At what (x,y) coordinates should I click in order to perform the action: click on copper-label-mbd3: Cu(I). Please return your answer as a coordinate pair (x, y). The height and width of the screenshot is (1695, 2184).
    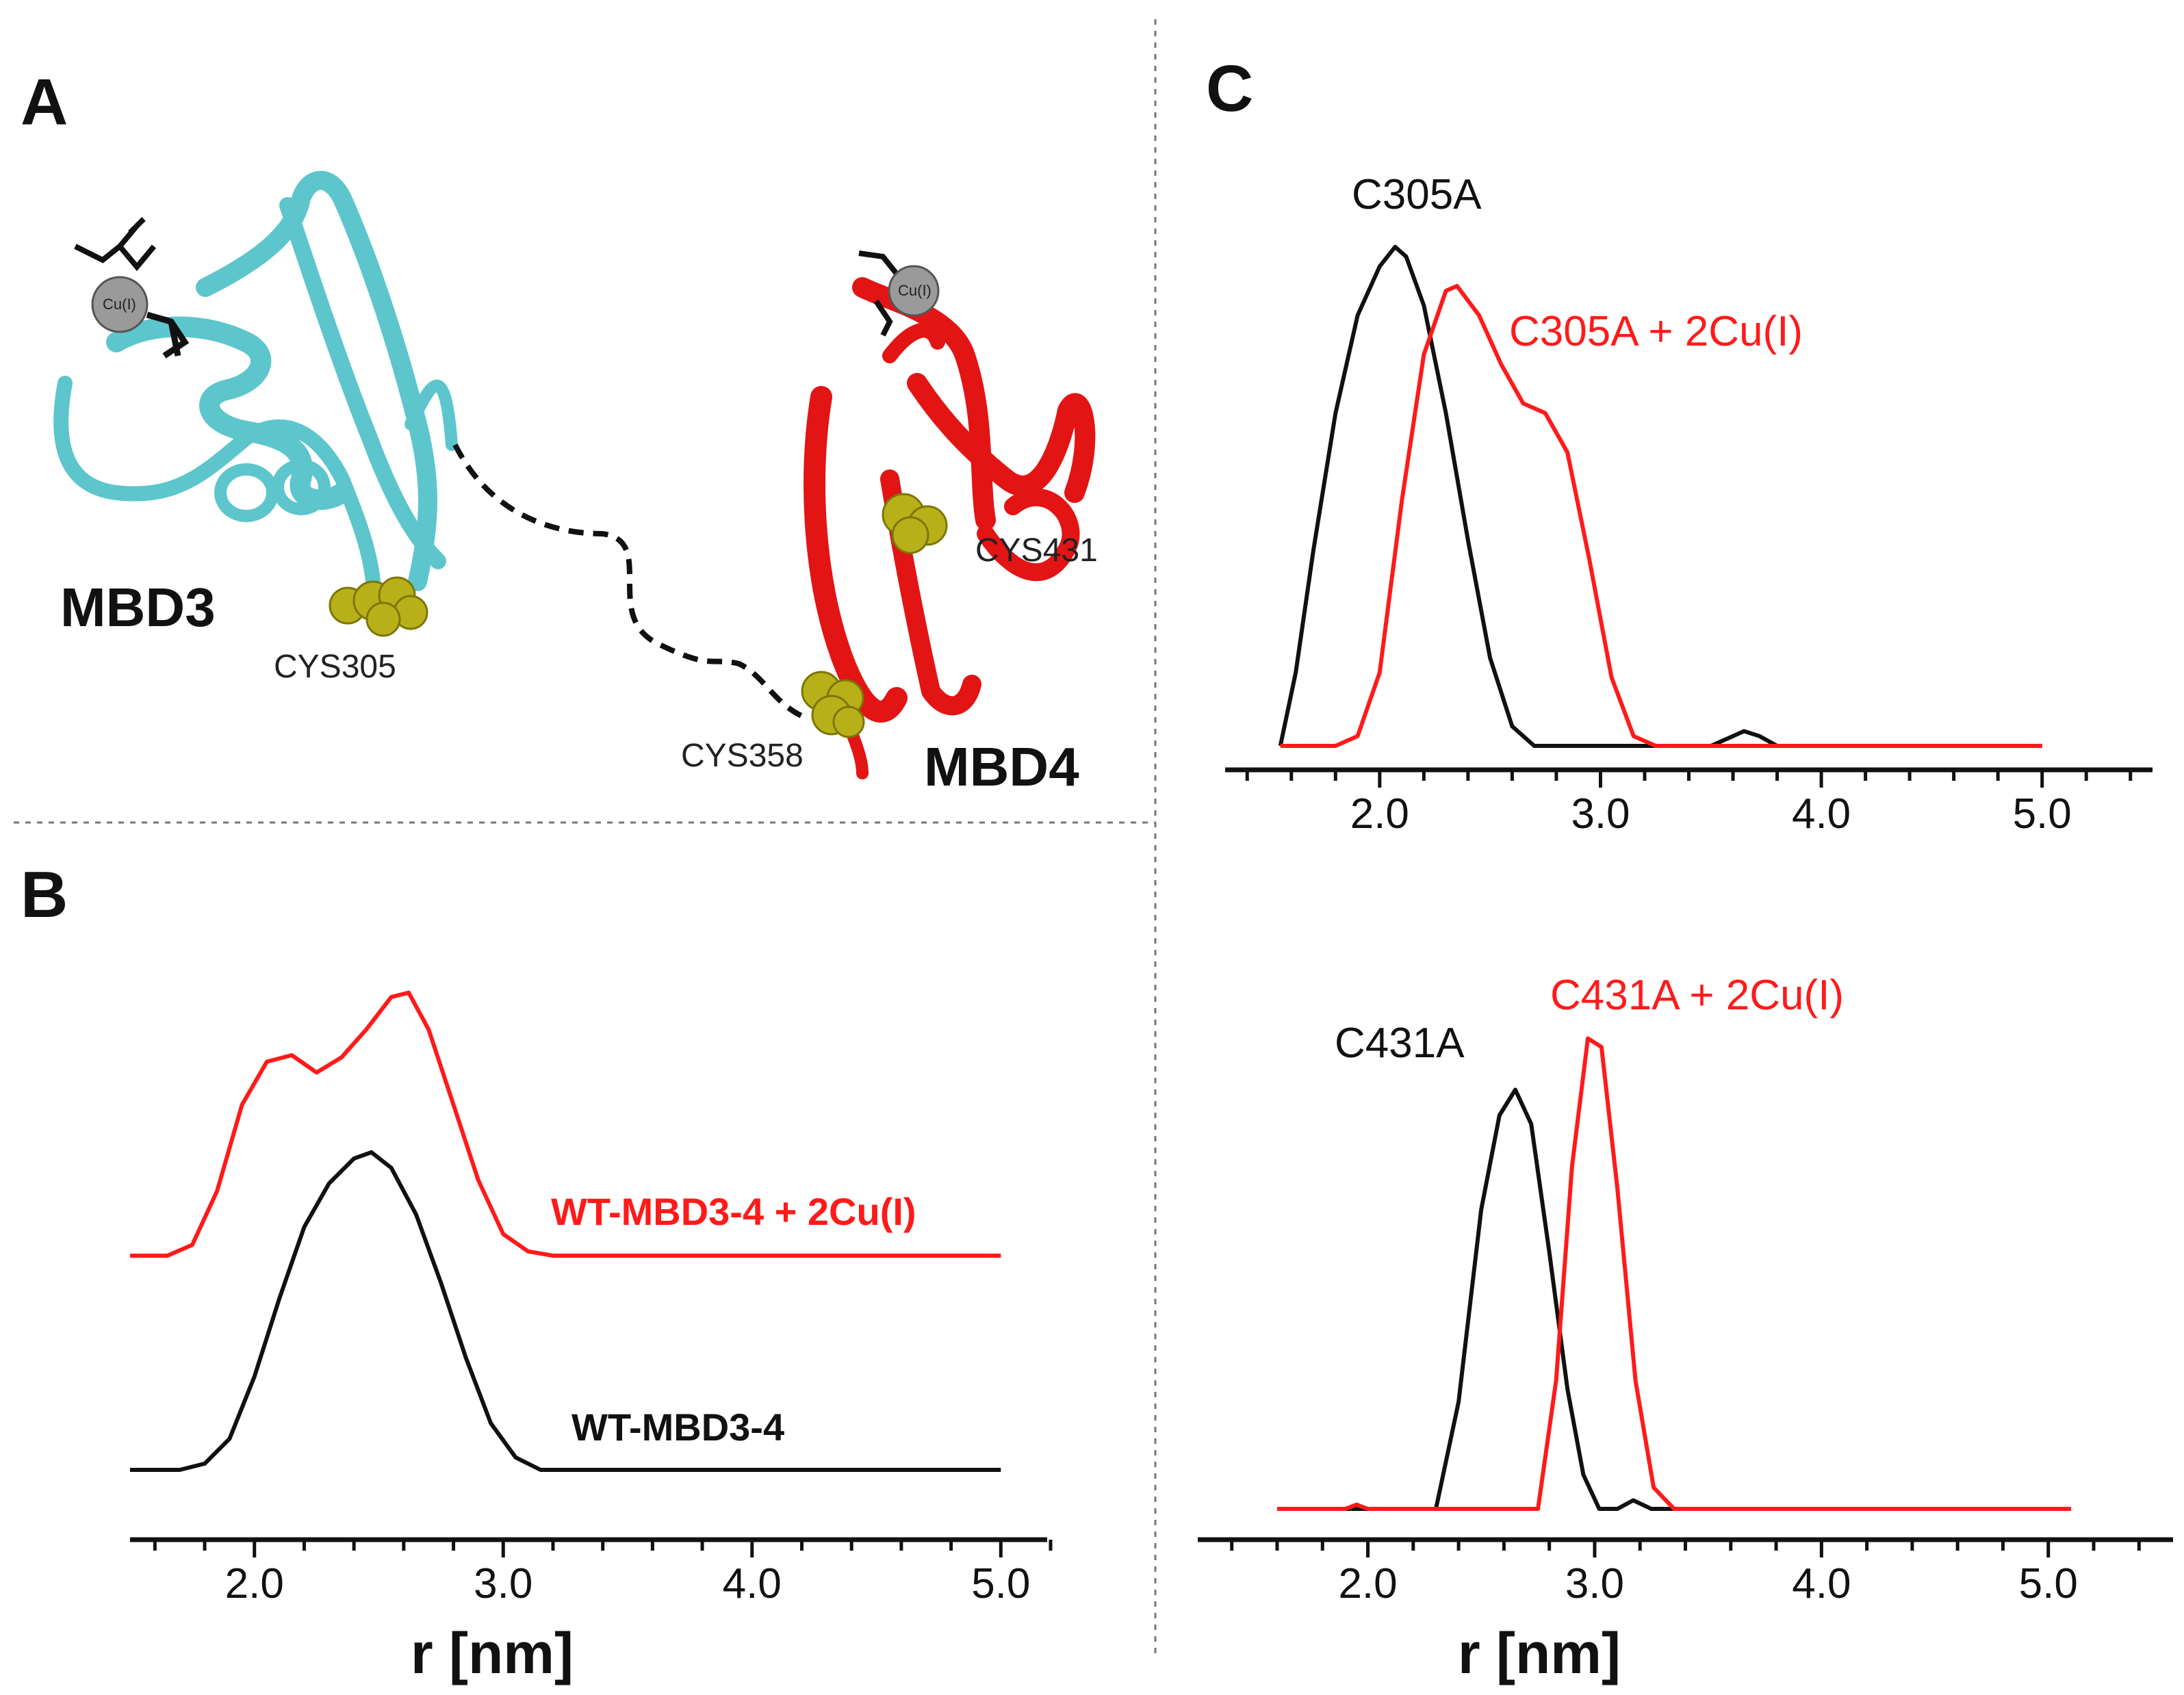
    Looking at the image, I should click on (119, 304).